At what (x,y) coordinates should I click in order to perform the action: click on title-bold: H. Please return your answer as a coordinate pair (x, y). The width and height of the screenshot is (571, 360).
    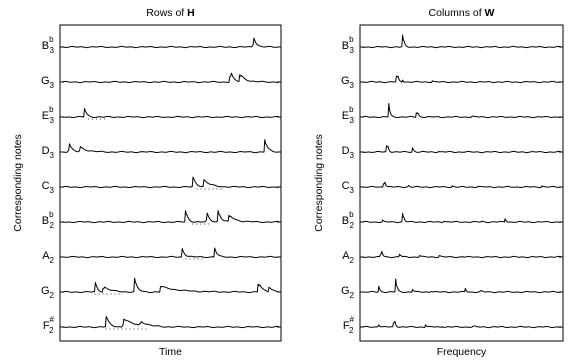
    Looking at the image, I should click on (191, 13).